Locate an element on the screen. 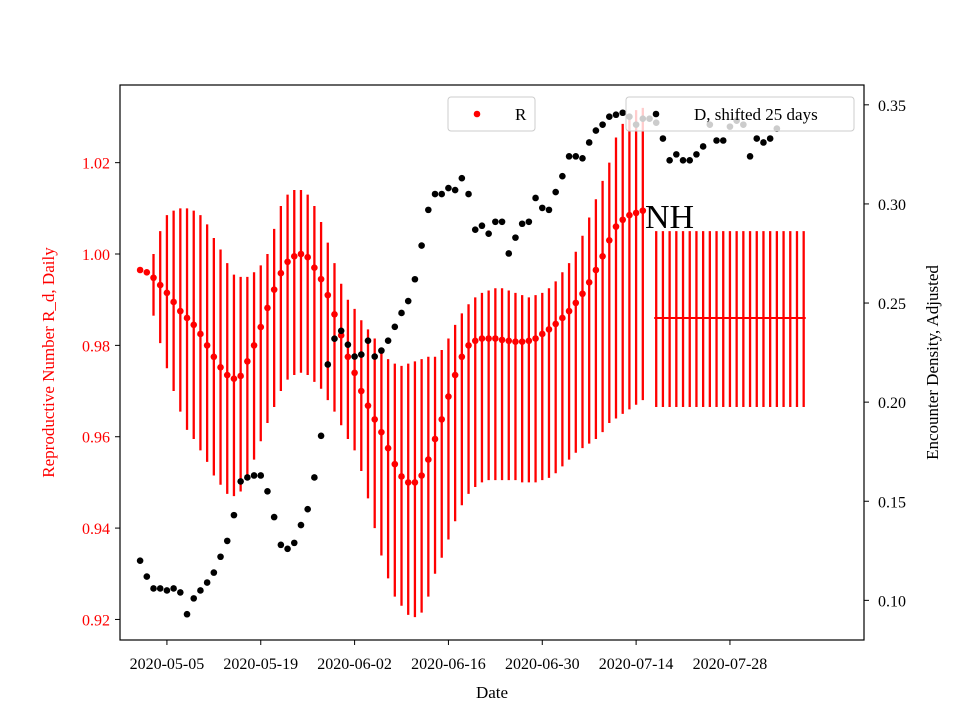  left-y-axis: 0.92 0.94 0.96 0.98 1.00 1.02 is located at coordinates (101, 392).